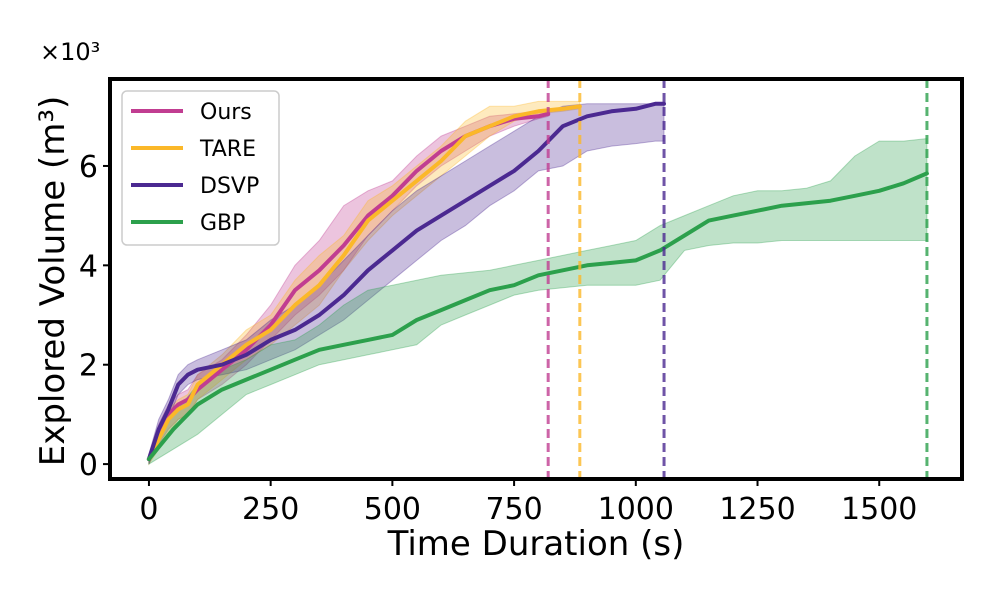 This screenshot has height=600, width=1000. Describe the element at coordinates (94, 316) in the screenshot. I see `y-axis-ticks: 0 2 4 6` at that location.